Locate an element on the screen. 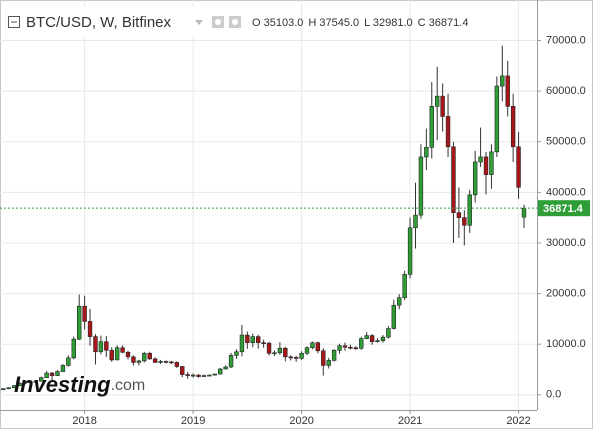 This screenshot has width=593, height=429. ohlc-value: O 35103.0 is located at coordinates (277, 23).